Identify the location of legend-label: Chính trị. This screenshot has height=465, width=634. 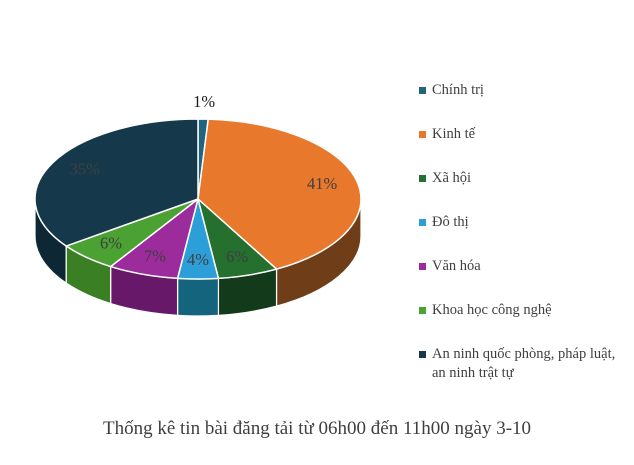
(458, 90).